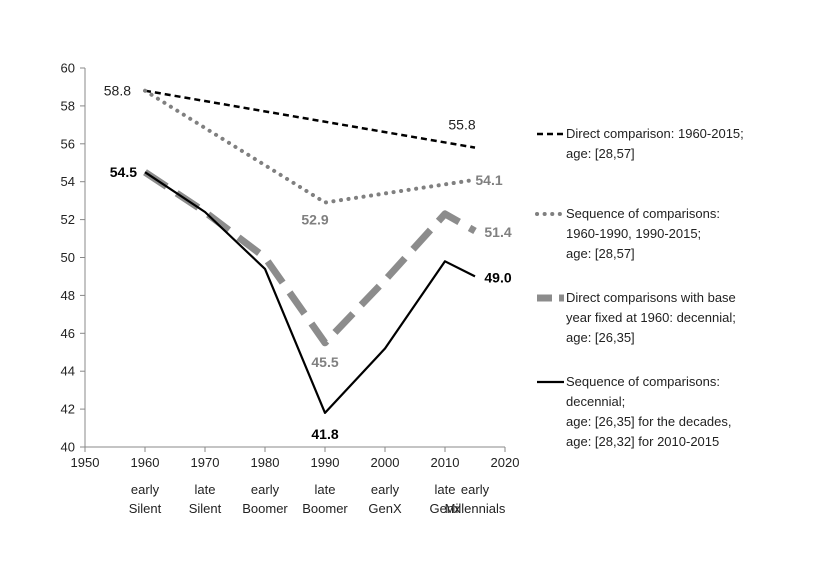  What do you see at coordinates (385, 462) in the screenshot?
I see `x-tick-label: 2000` at bounding box center [385, 462].